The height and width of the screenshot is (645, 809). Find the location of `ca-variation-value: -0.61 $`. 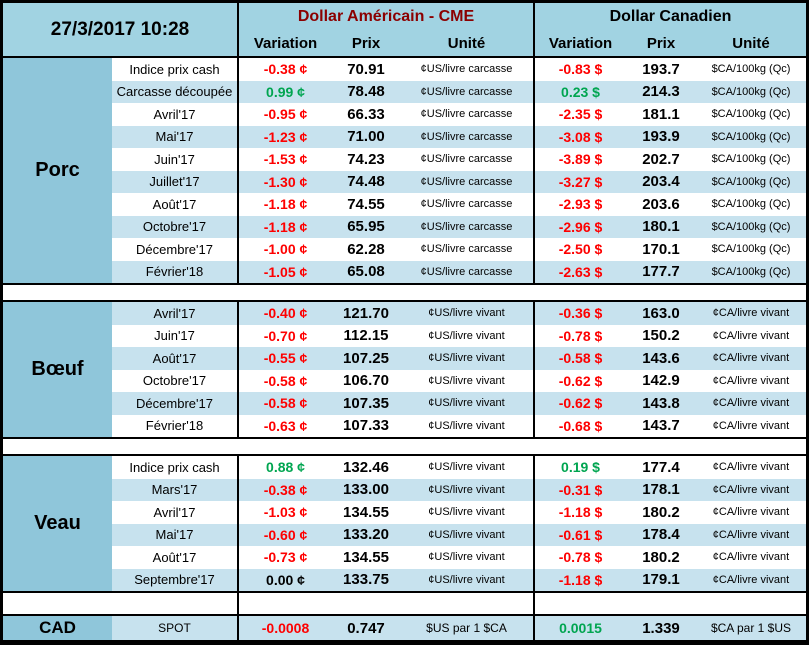

ca-variation-value: -0.61 $ is located at coordinates (579, 534).